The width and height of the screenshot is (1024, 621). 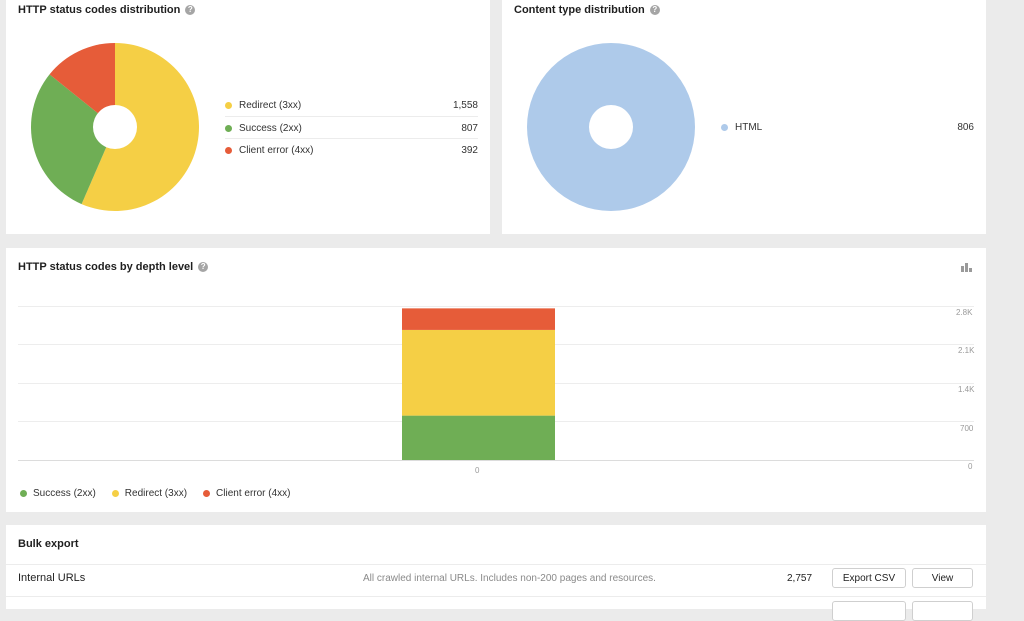 What do you see at coordinates (965, 127) in the screenshot?
I see `legend-value: 806` at bounding box center [965, 127].